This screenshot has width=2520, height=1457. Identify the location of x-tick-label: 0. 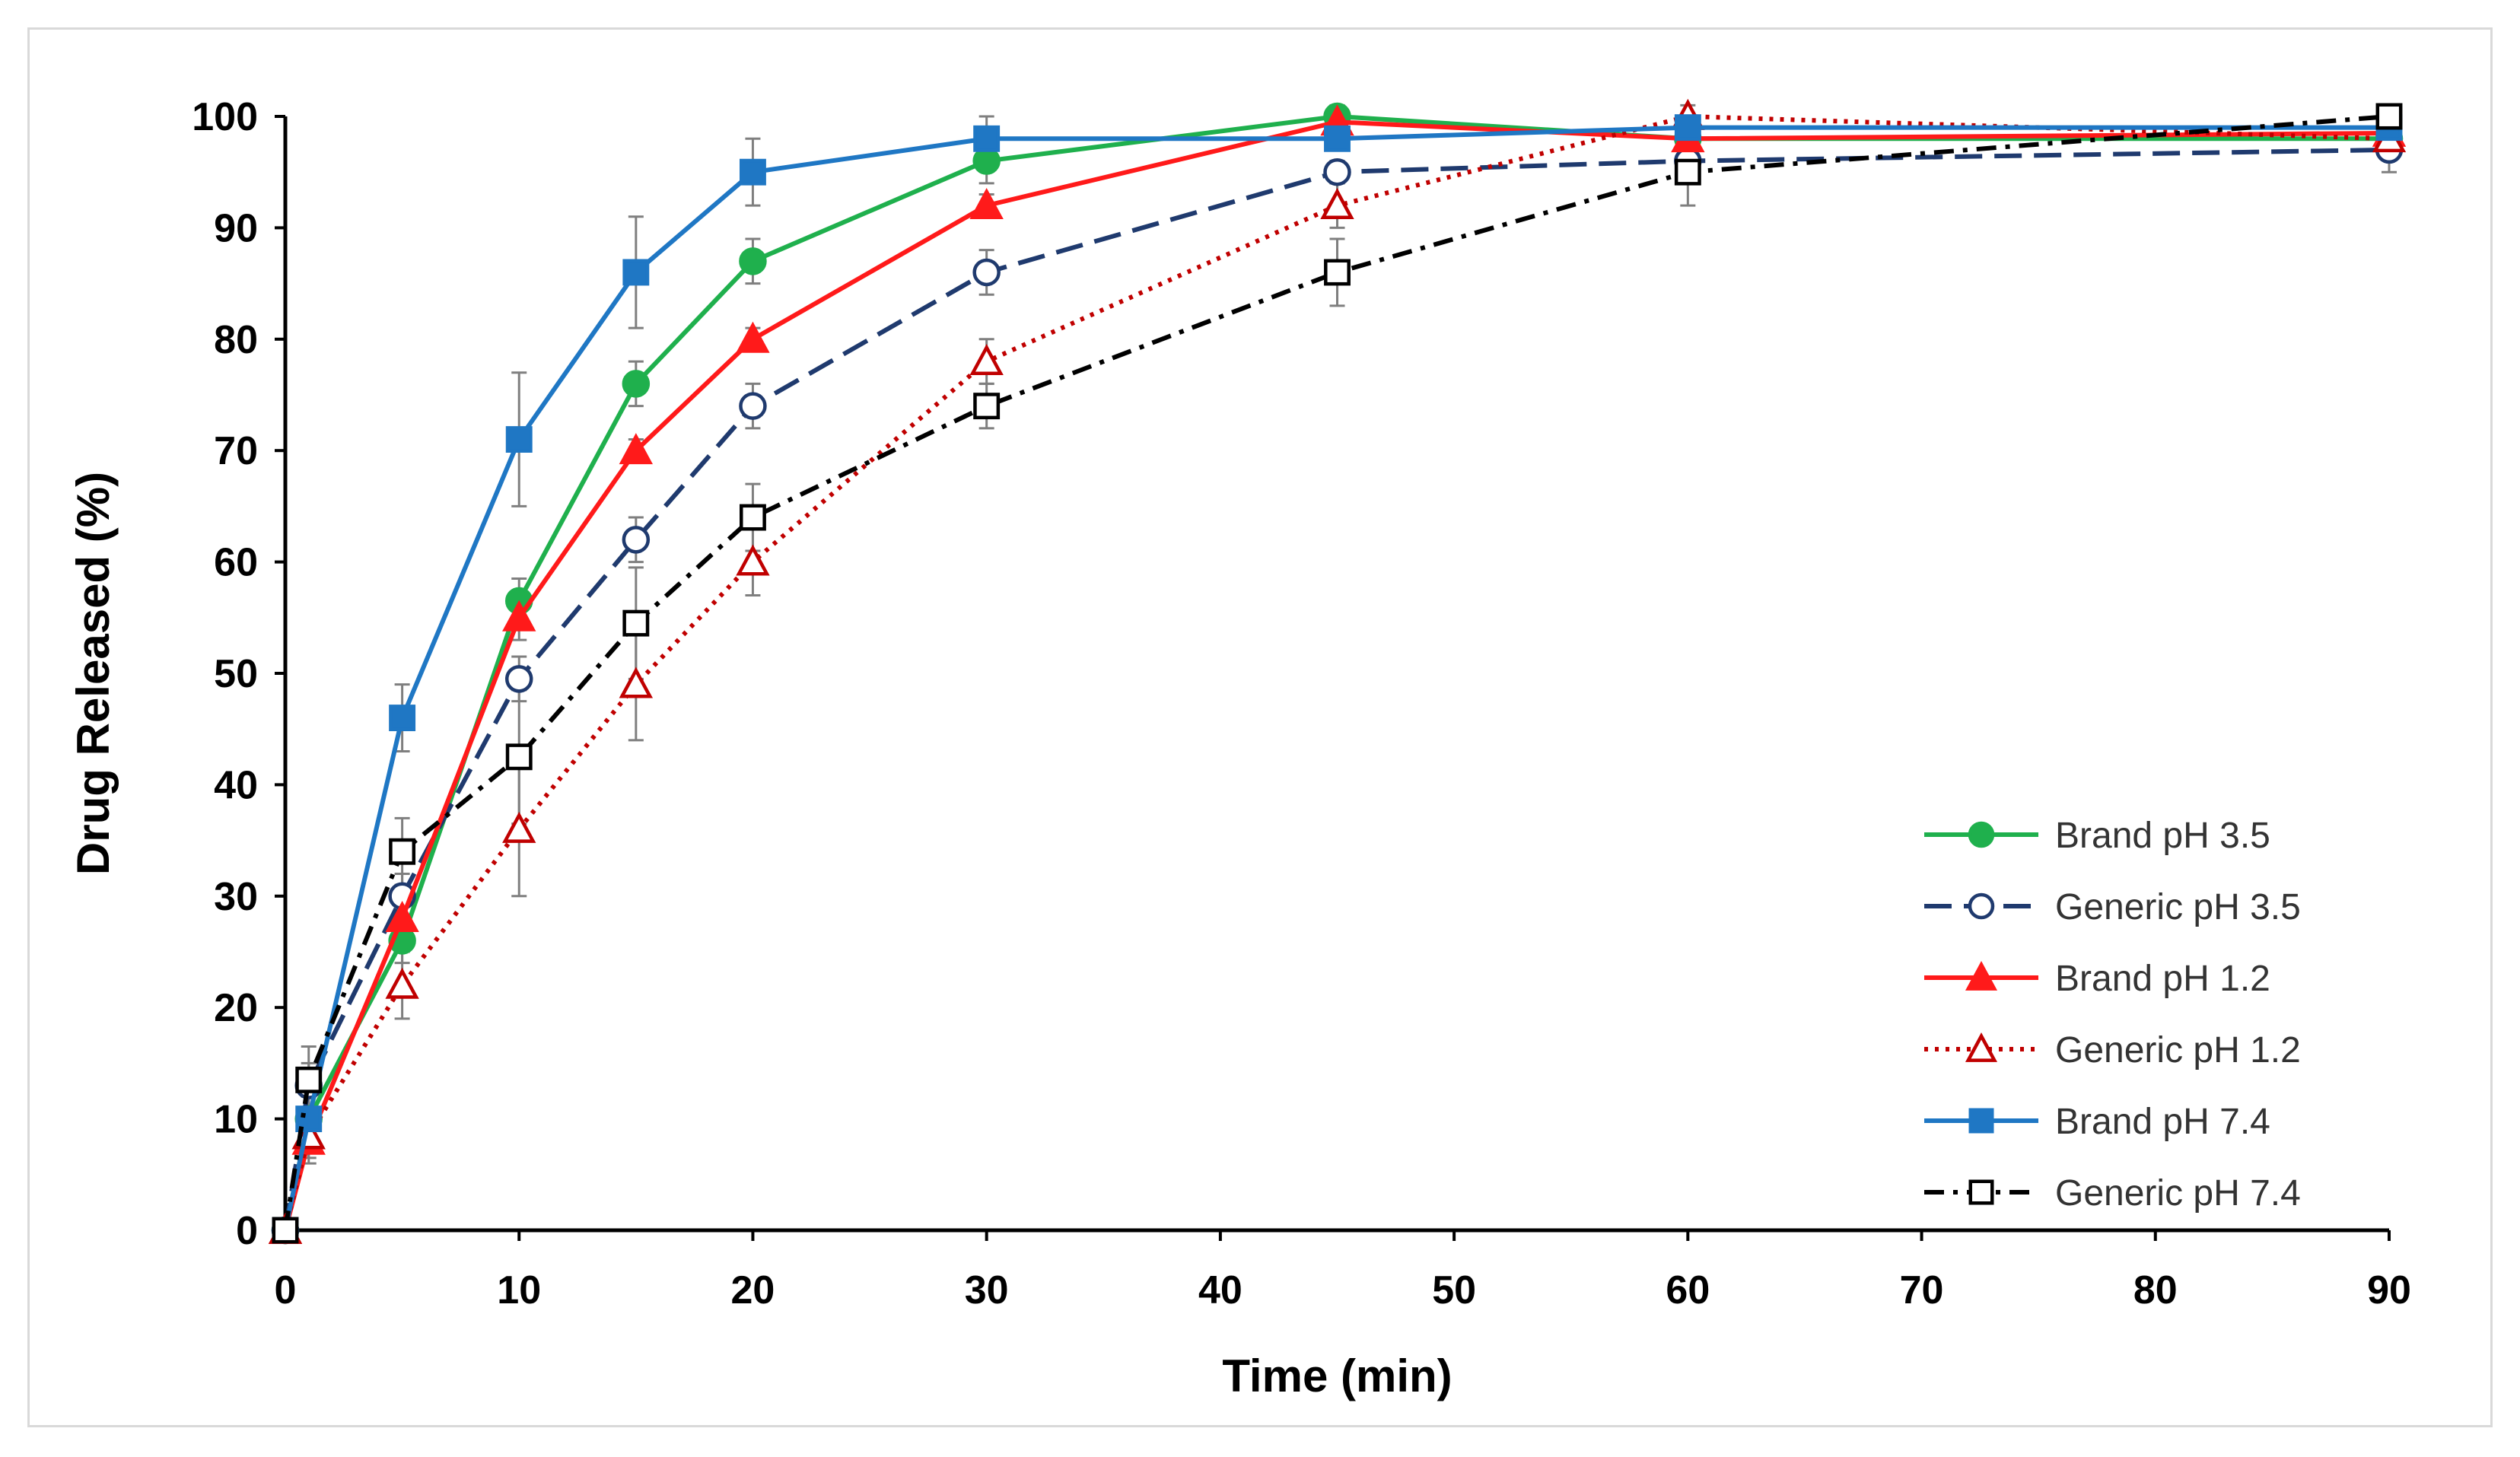
(286, 1290).